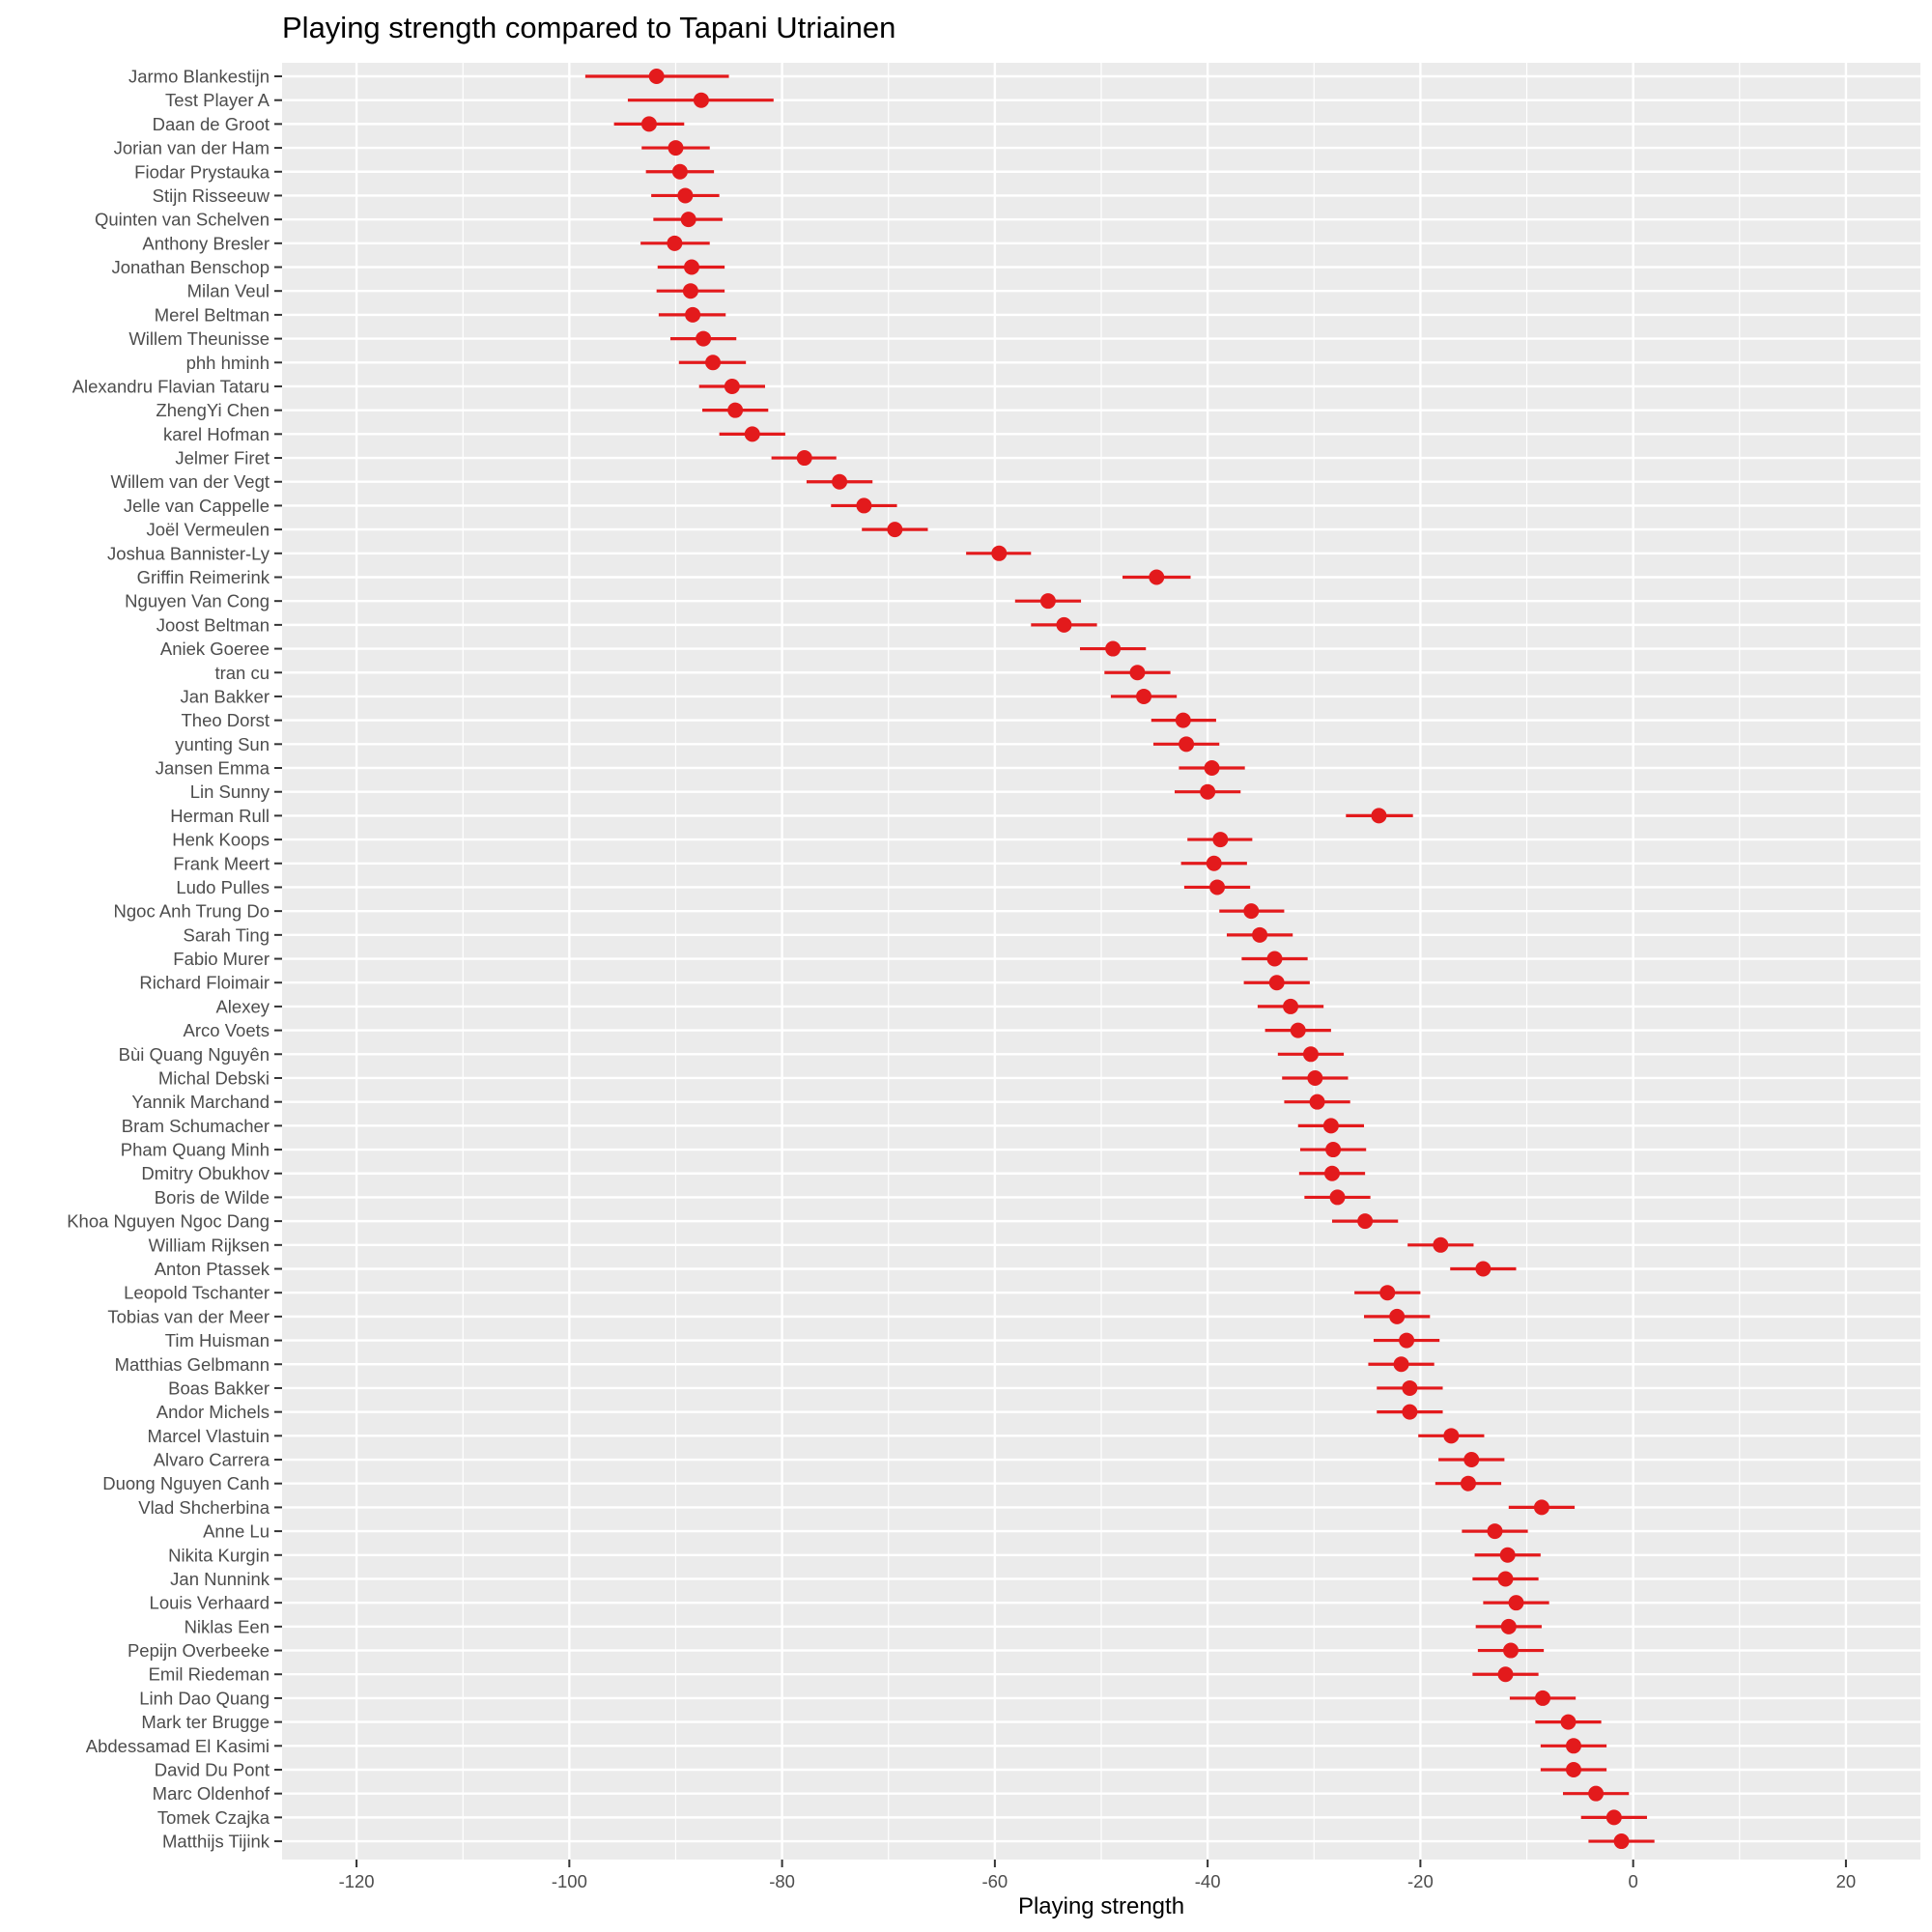 Image resolution: width=1932 pixels, height=1932 pixels. What do you see at coordinates (222, 744) in the screenshot?
I see `y-tick-label: yunting Sun` at bounding box center [222, 744].